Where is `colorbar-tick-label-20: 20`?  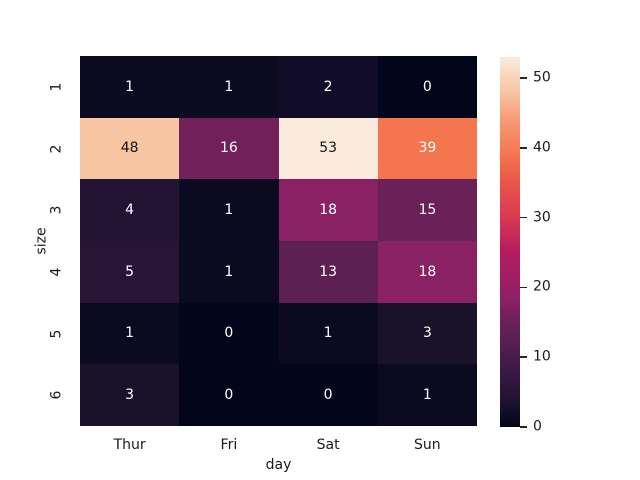 colorbar-tick-label-20: 20 is located at coordinates (542, 287).